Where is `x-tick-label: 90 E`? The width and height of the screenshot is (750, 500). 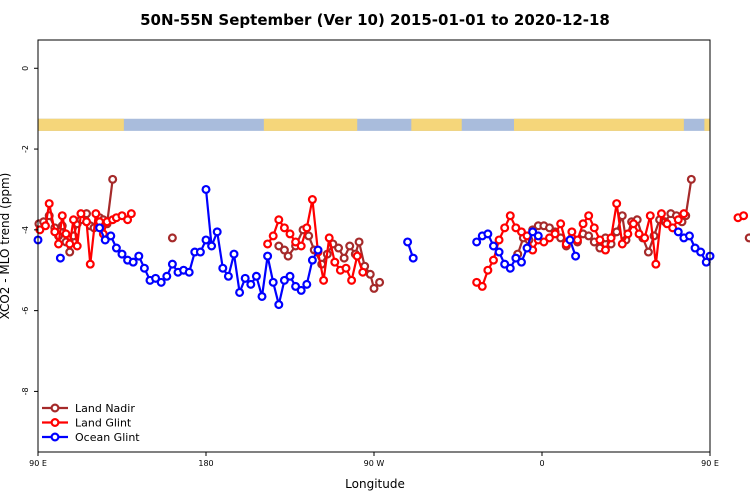
x-tick-label: 90 E is located at coordinates (710, 463).